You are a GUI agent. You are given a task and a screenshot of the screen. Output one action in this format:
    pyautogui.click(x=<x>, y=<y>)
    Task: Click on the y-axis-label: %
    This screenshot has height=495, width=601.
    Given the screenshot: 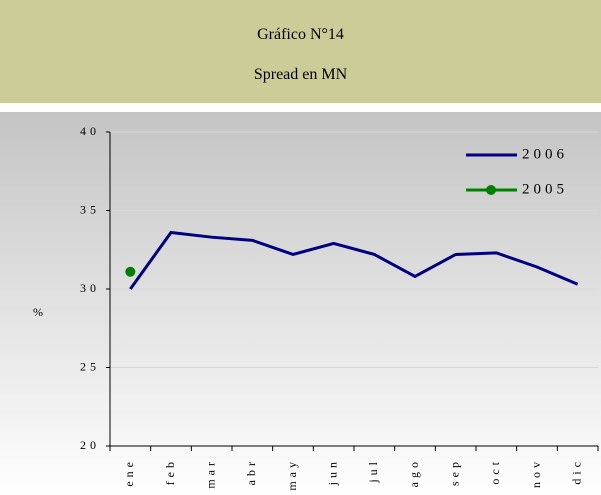 What is the action you would take?
    pyautogui.click(x=38, y=312)
    